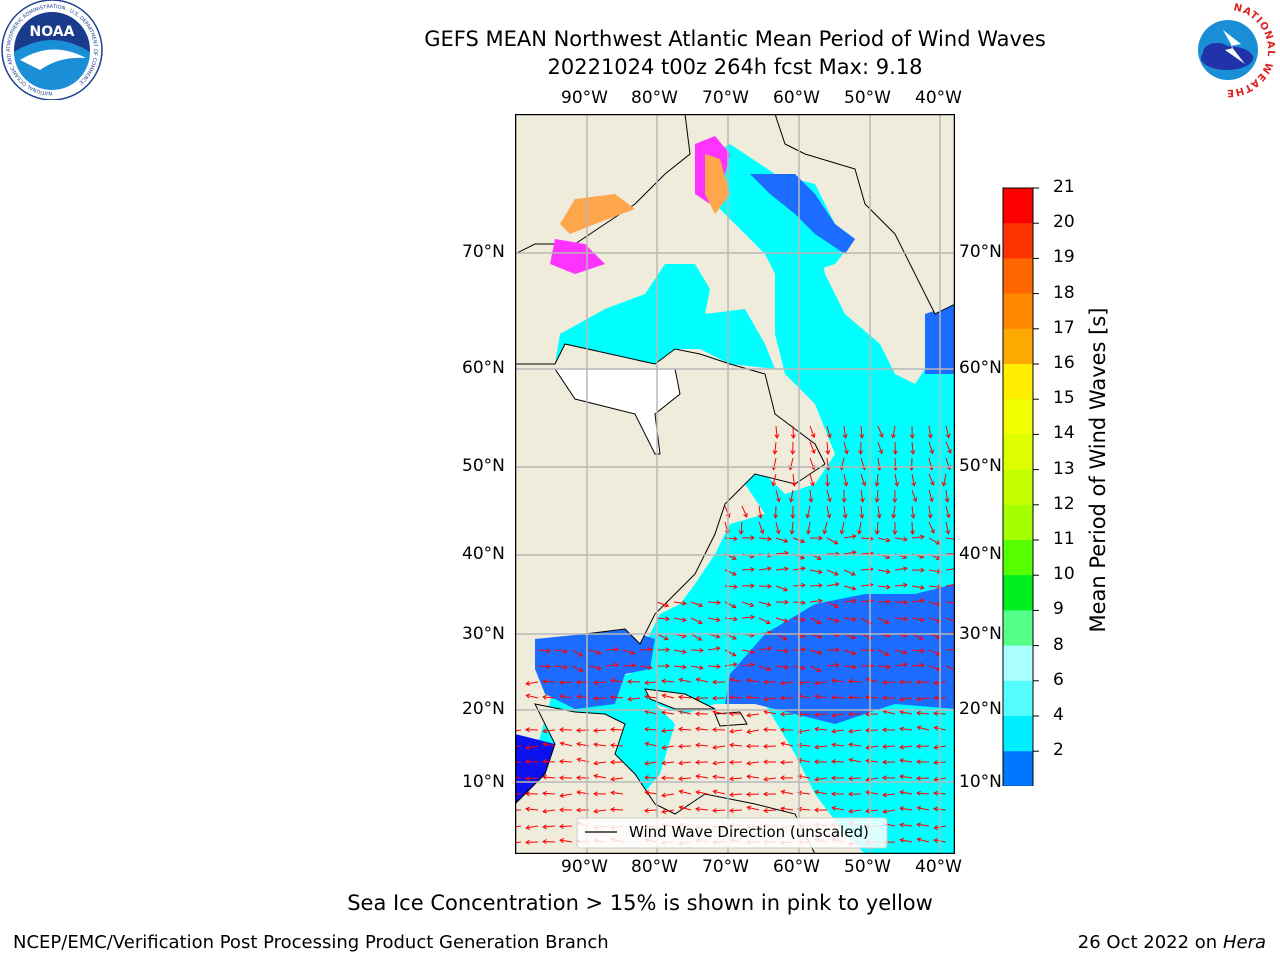 The width and height of the screenshot is (1280, 960). Describe the element at coordinates (796, 98) in the screenshot. I see `lon-label-top: 60°W` at that location.